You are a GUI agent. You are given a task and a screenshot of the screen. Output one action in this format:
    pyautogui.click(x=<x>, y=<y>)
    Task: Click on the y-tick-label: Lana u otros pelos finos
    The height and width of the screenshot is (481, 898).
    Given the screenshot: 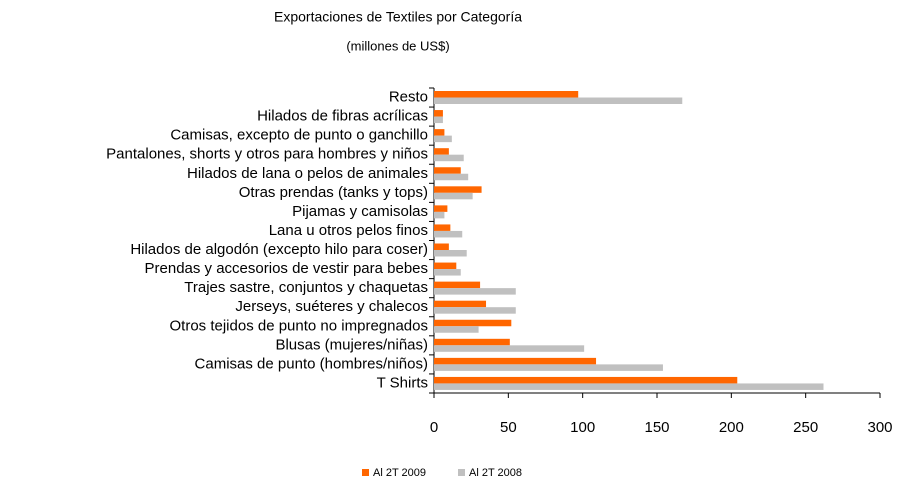 What is the action you would take?
    pyautogui.click(x=348, y=230)
    